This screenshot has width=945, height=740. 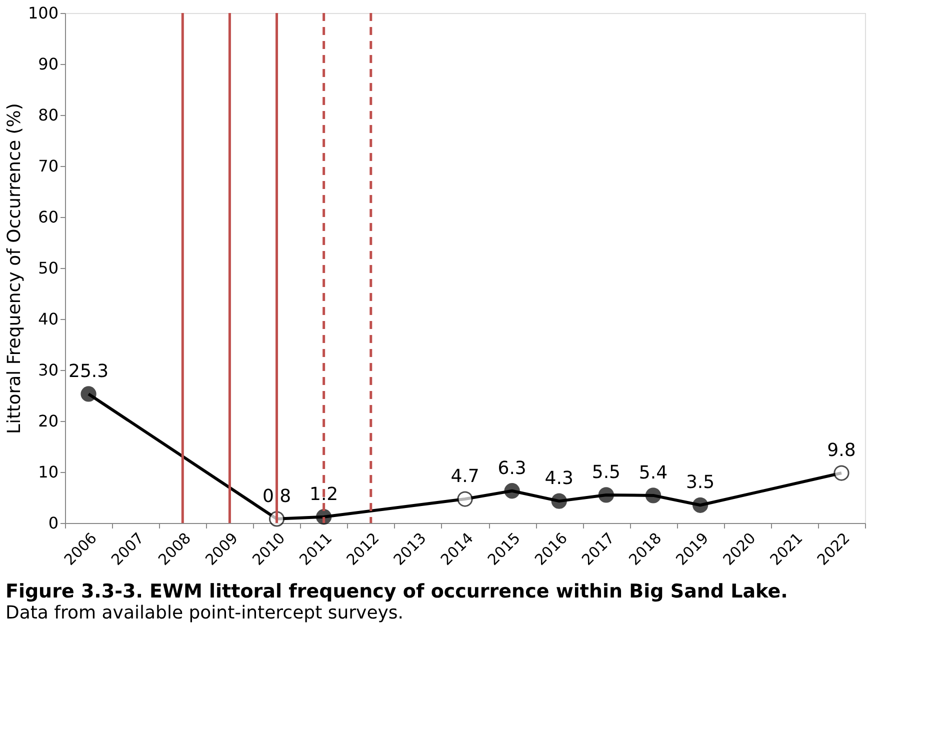 What do you see at coordinates (841, 451) in the screenshot?
I see `data-label: 9.8` at bounding box center [841, 451].